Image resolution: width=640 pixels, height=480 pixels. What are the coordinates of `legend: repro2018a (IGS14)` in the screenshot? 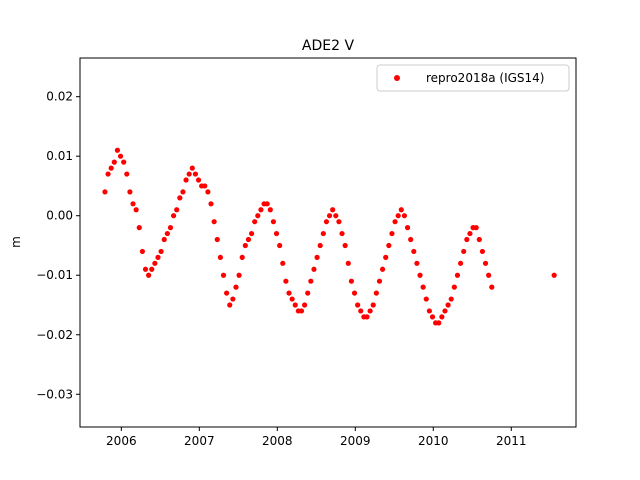 It's located at (473, 78).